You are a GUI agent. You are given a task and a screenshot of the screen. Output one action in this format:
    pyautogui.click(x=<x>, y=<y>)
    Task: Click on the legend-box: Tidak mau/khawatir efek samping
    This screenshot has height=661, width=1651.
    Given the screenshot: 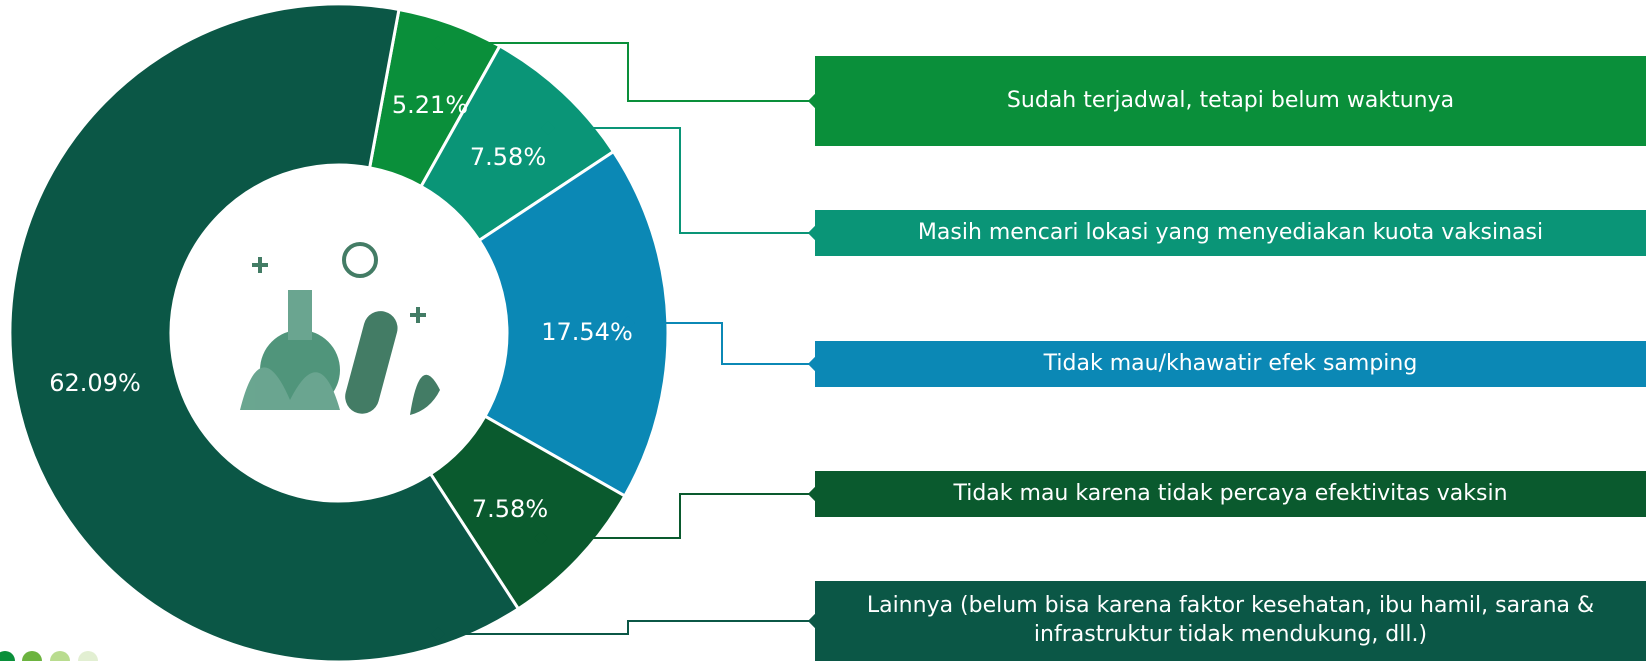 What is the action you would take?
    pyautogui.click(x=1230, y=364)
    